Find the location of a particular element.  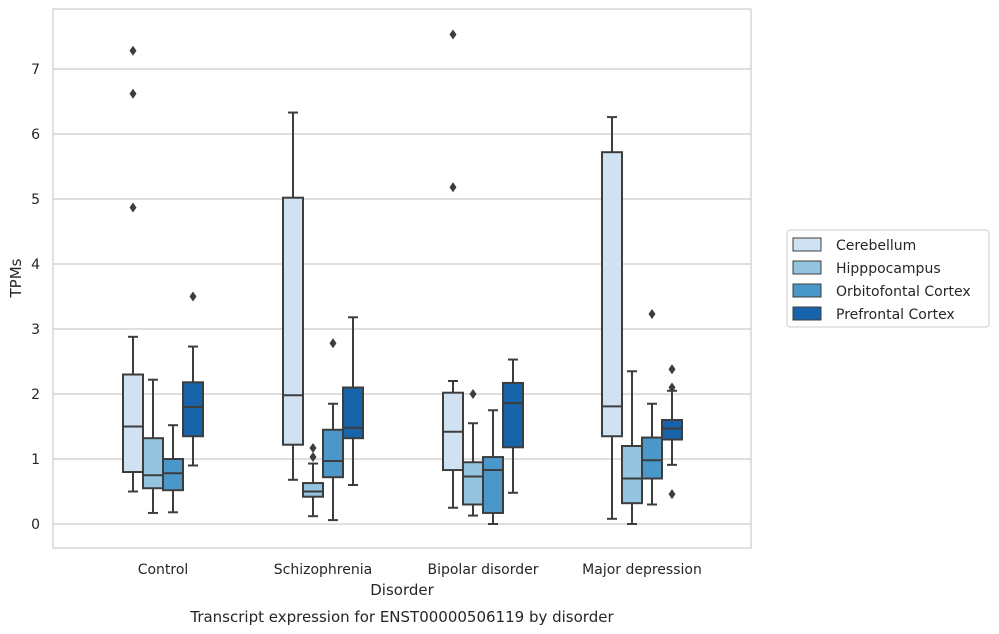

x-tick-label: Bipolar disorder is located at coordinates (482, 570).